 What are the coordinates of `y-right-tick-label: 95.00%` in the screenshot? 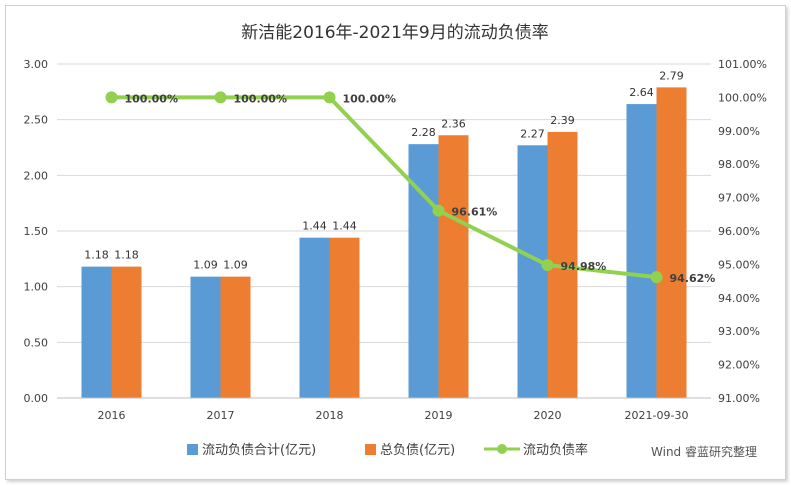 It's located at (739, 264).